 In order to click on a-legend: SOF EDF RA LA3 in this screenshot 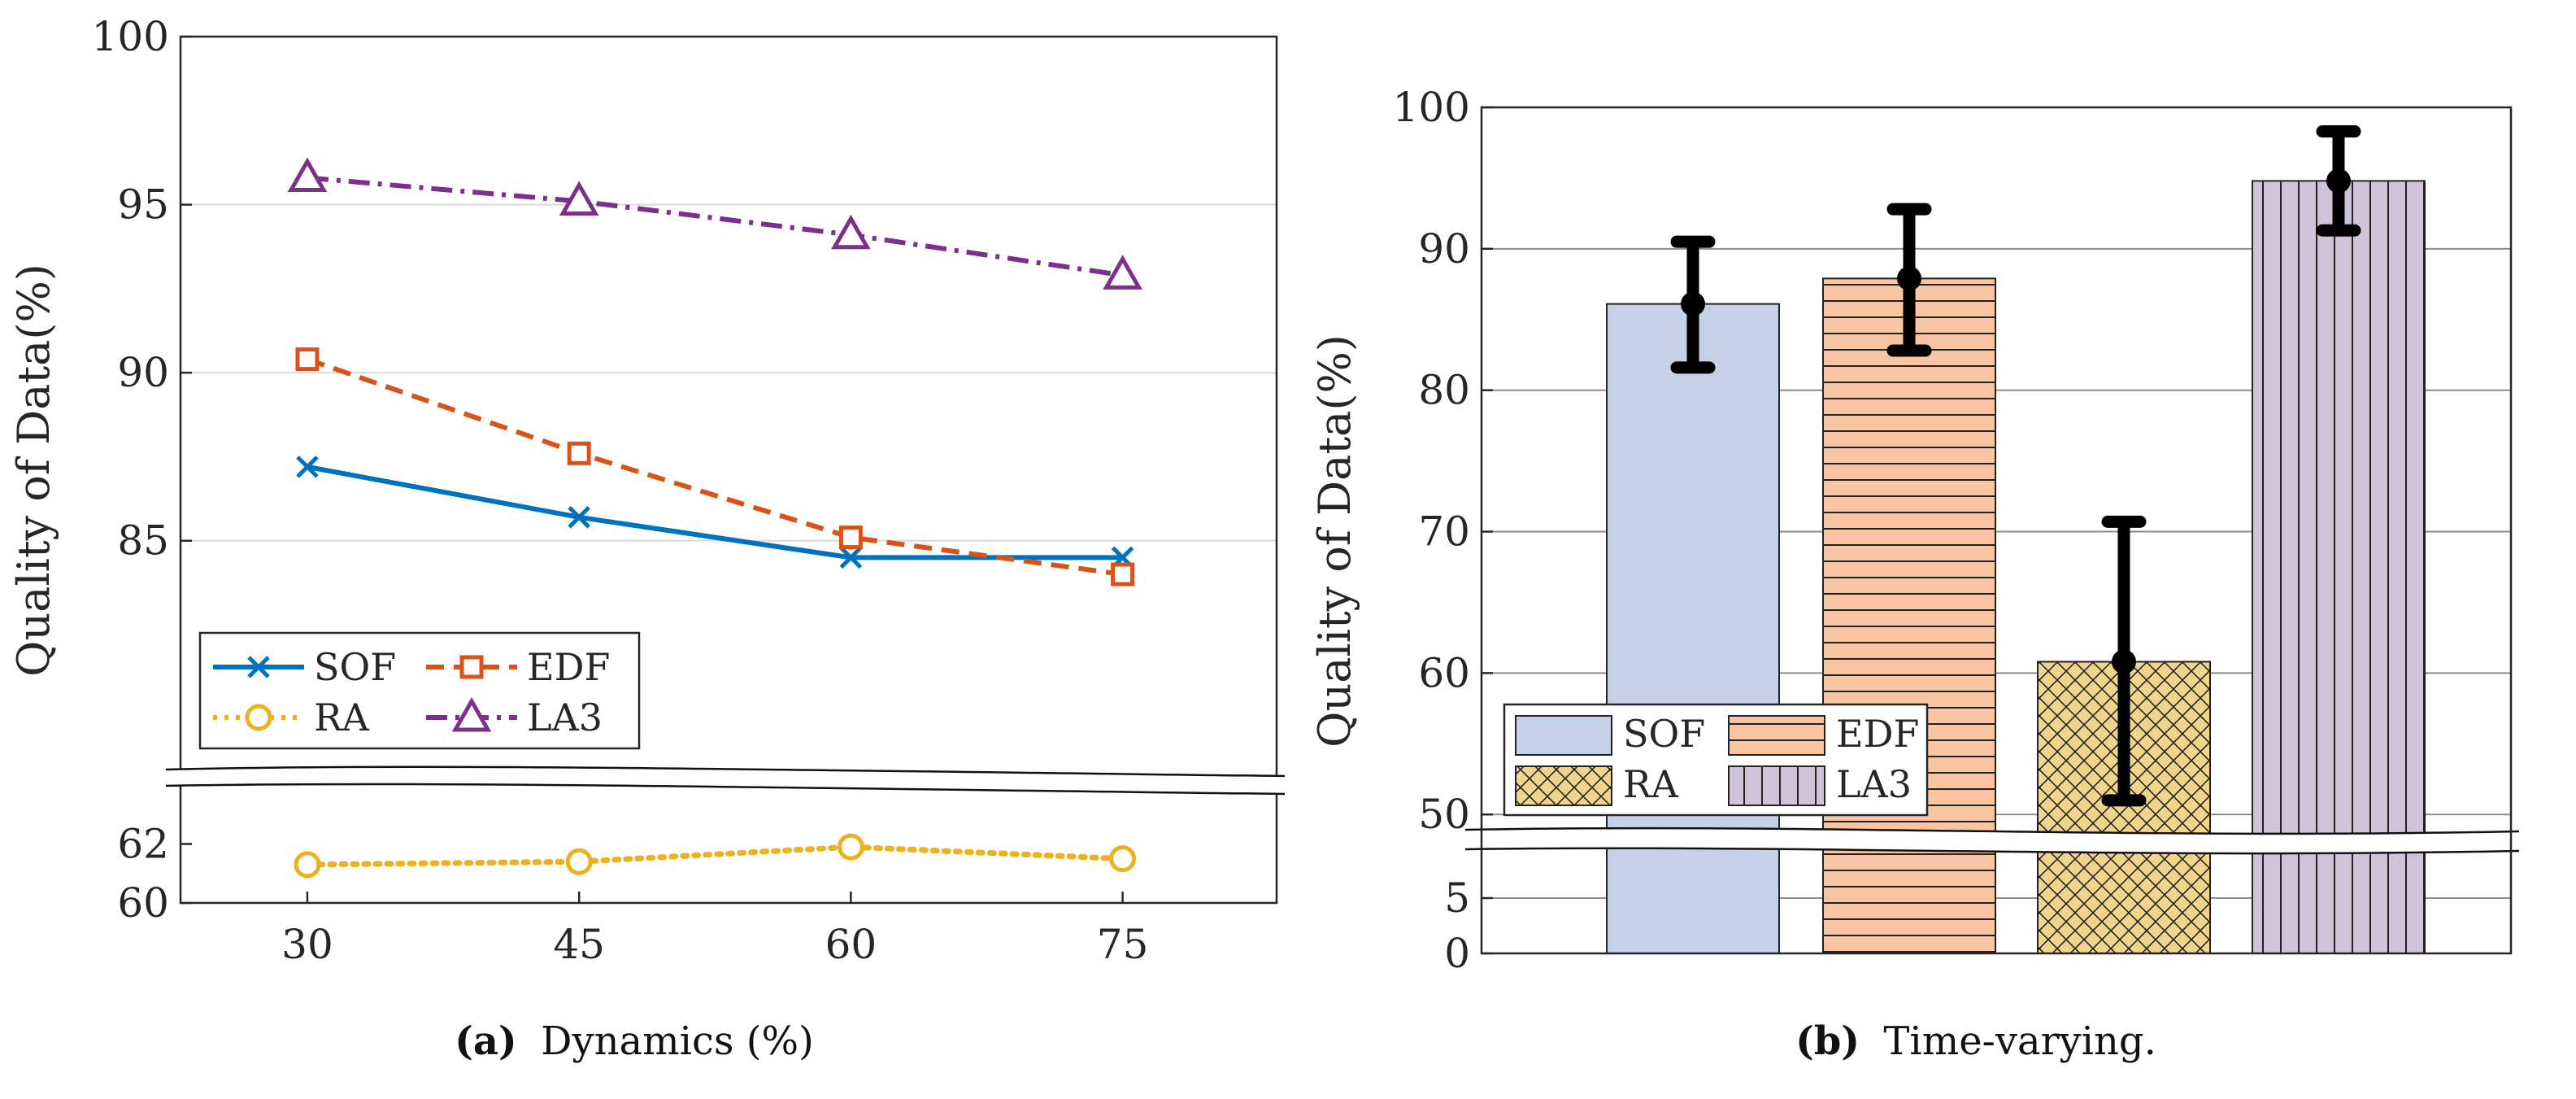, I will do `click(420, 690)`.